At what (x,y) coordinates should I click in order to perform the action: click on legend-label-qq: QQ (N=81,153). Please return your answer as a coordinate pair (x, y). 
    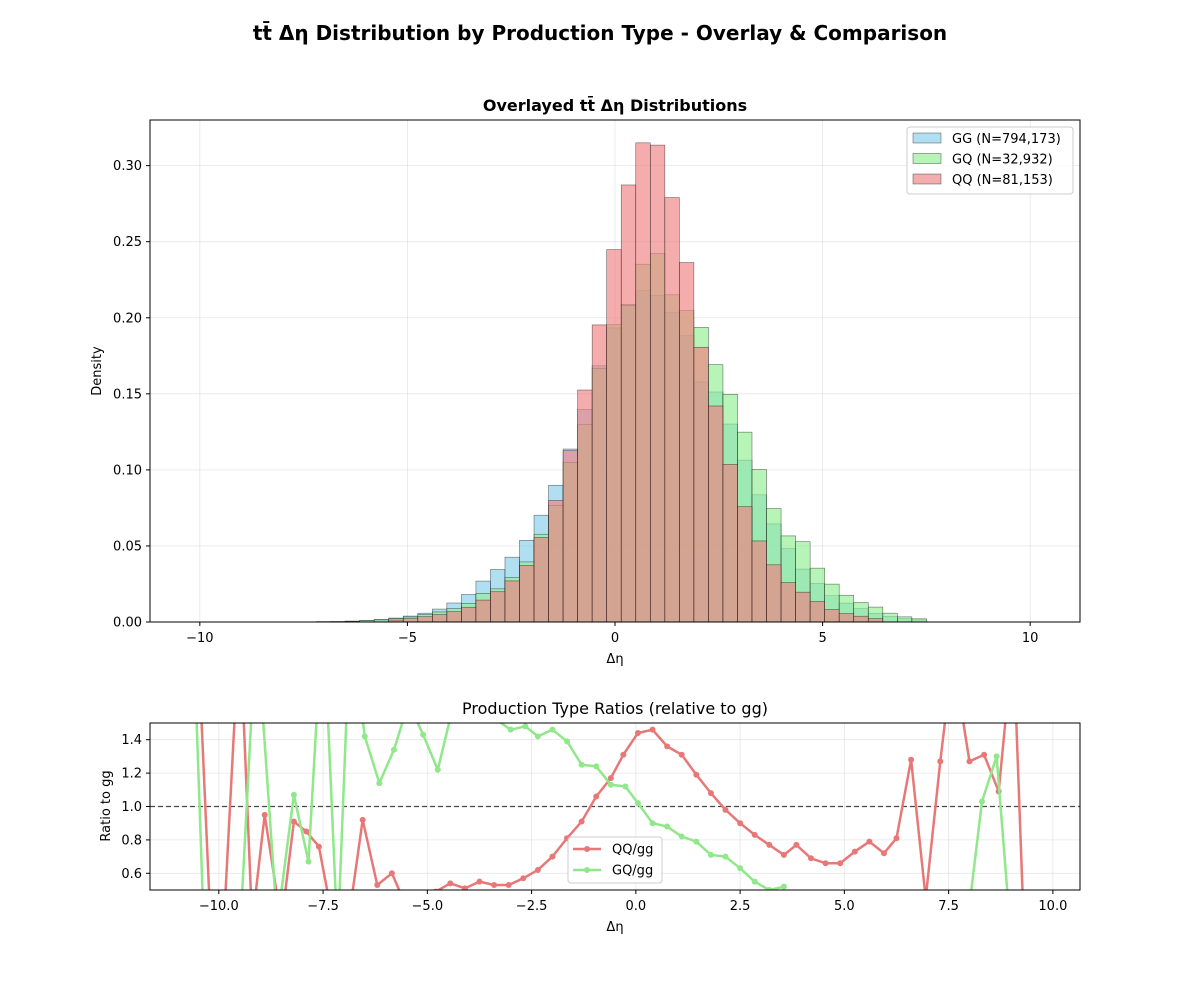
    Looking at the image, I should click on (1002, 180).